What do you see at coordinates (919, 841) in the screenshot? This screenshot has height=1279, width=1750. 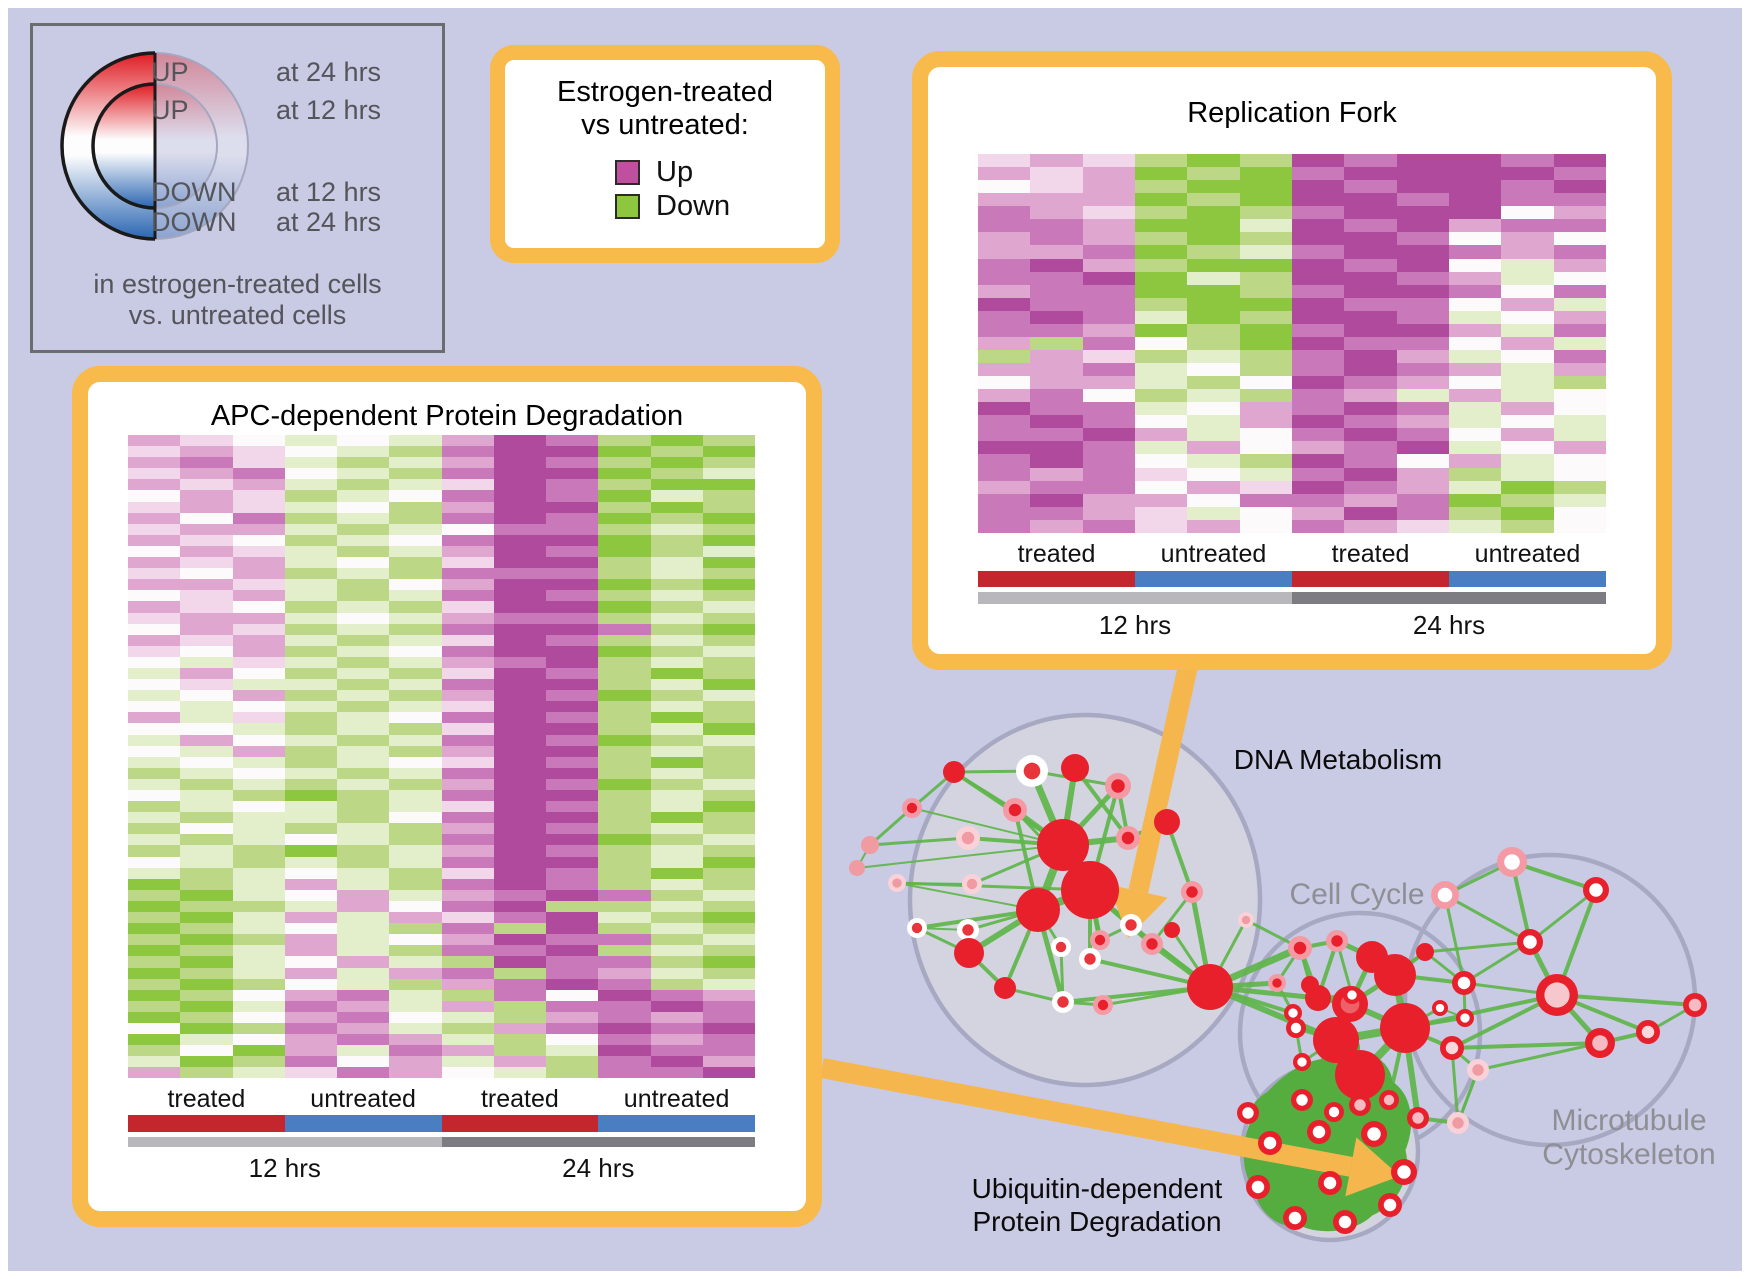 I see `network-edge` at bounding box center [919, 841].